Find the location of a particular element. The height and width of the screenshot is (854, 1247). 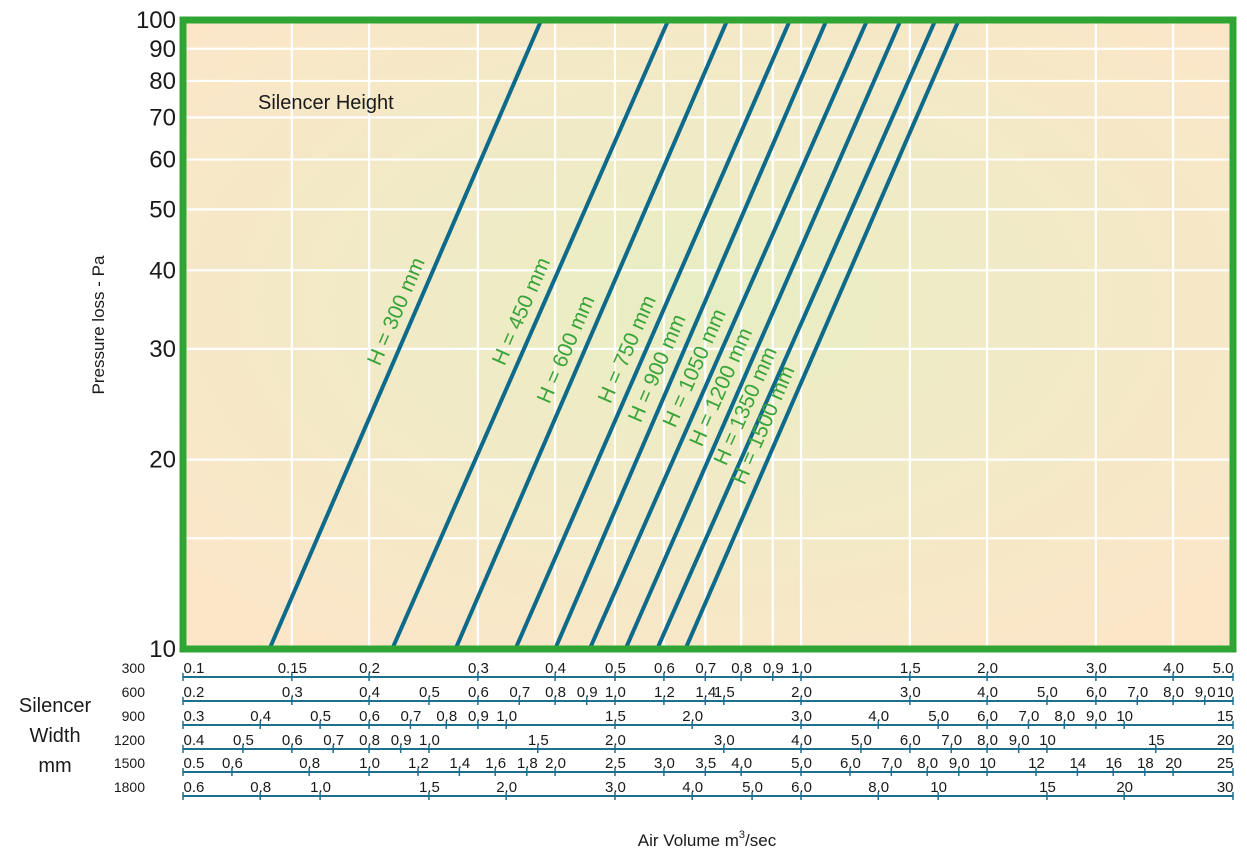

y-tick-label: 60 is located at coordinates (162, 160).